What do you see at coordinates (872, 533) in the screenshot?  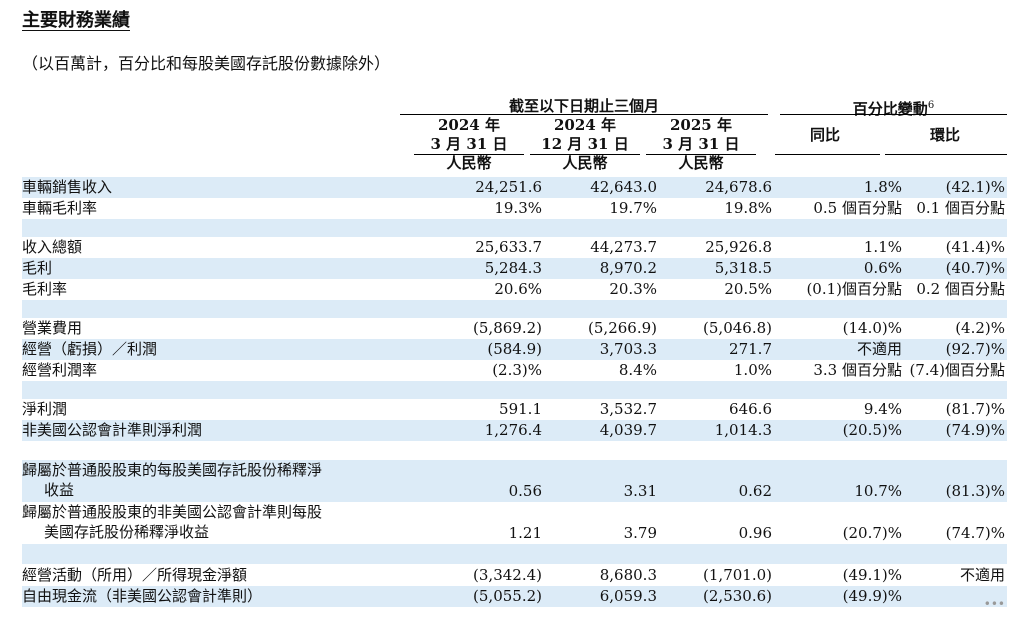 I see `row-value-yoy: (20.7)%` at bounding box center [872, 533].